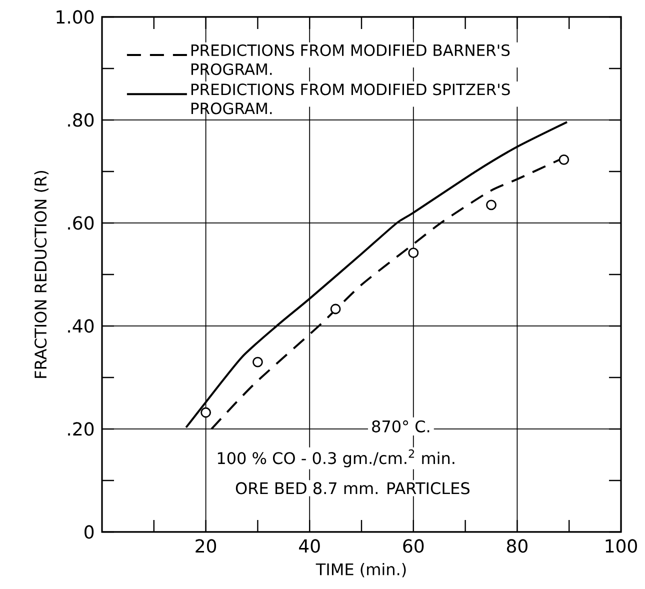 The image size is (645, 589). I want to click on legend-label: PREDICTIONS FROM MODIFIED BARNER'S PROGRAM., so click(350, 60).